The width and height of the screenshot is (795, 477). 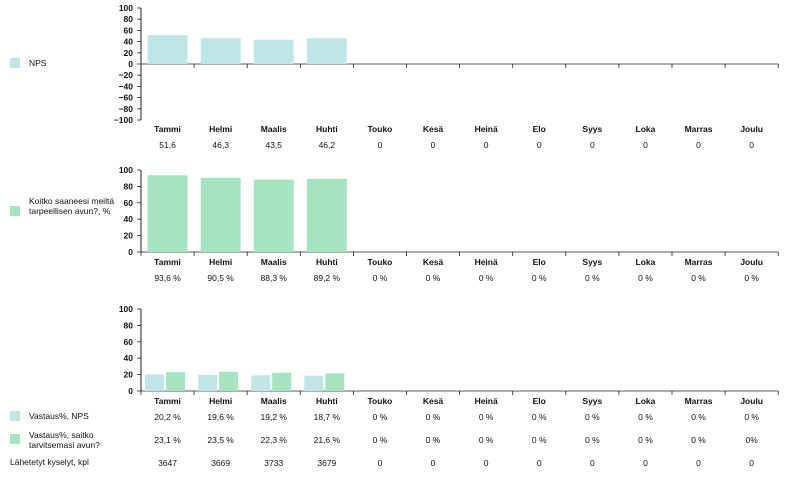 What do you see at coordinates (273, 145) in the screenshot?
I see `value-label: 43,5` at bounding box center [273, 145].